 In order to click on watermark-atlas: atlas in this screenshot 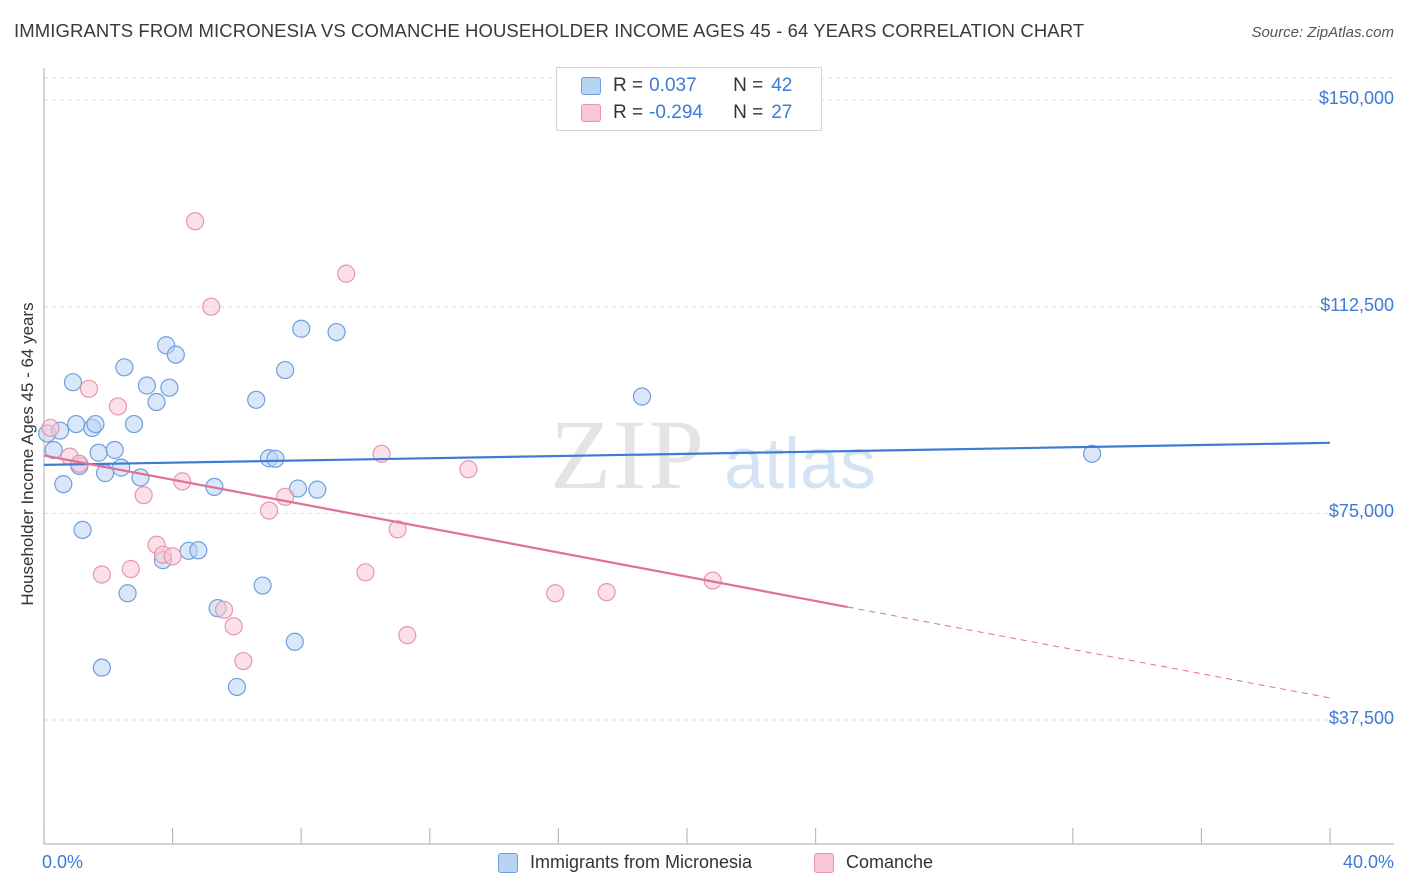, I will do `click(800, 464)`.